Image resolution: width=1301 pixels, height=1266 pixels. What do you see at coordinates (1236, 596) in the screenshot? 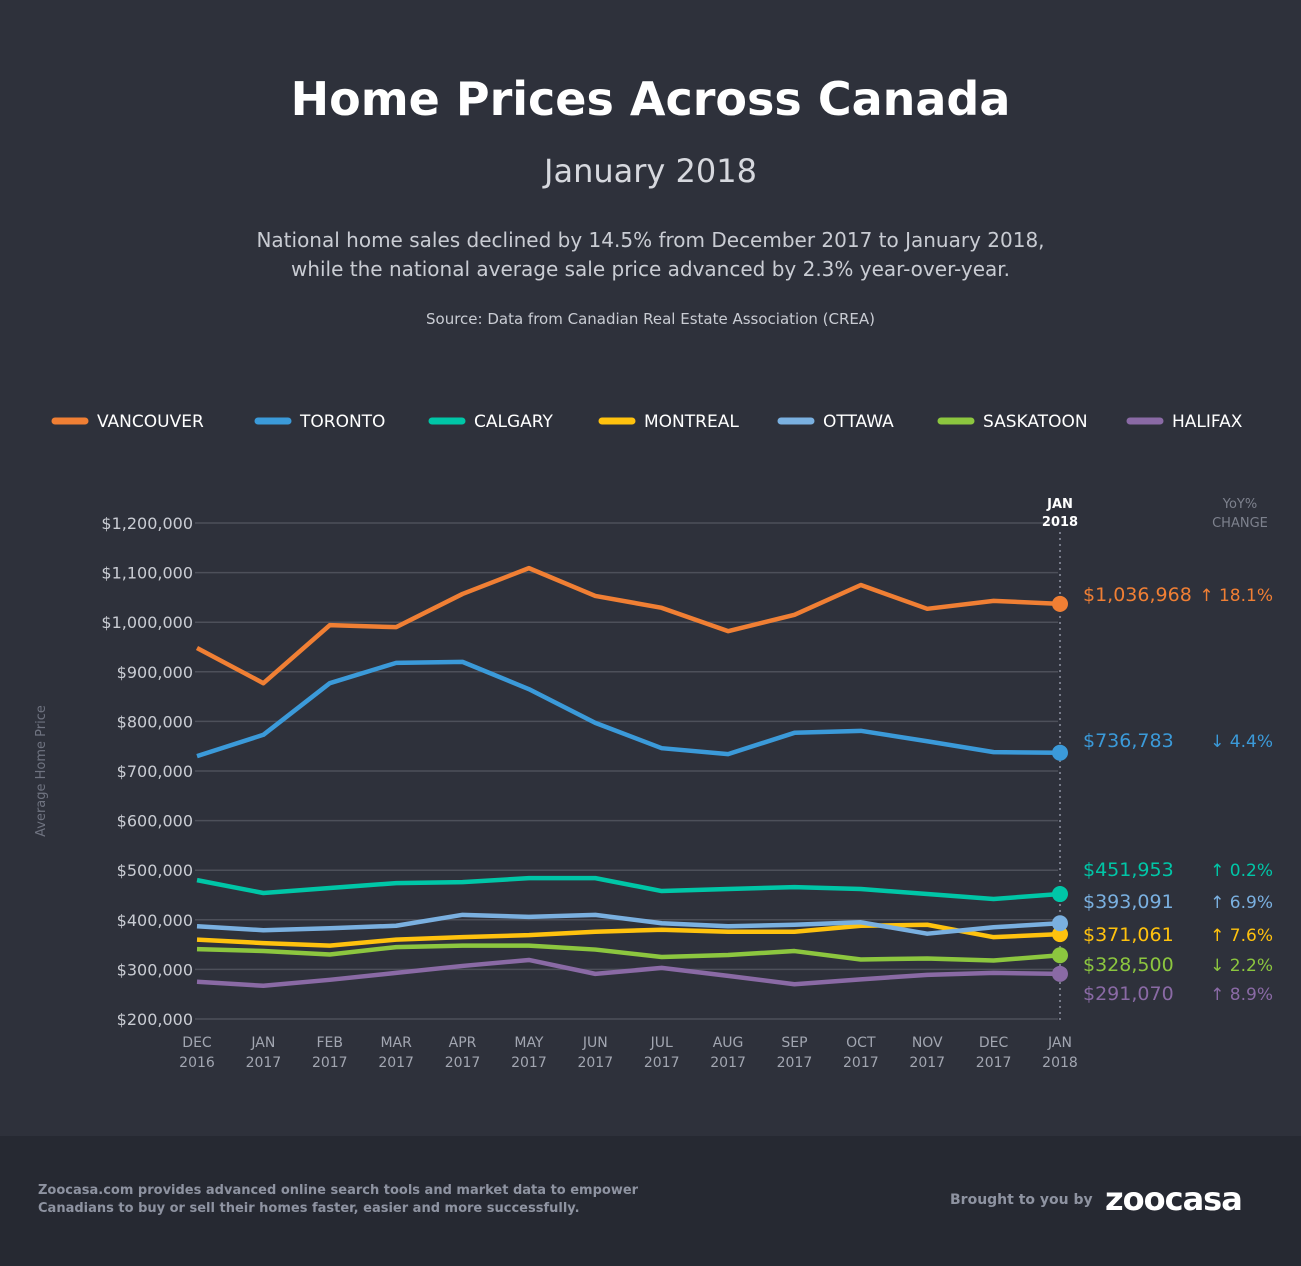
I see `yoy-label: ↑ 18.1%` at bounding box center [1236, 596].